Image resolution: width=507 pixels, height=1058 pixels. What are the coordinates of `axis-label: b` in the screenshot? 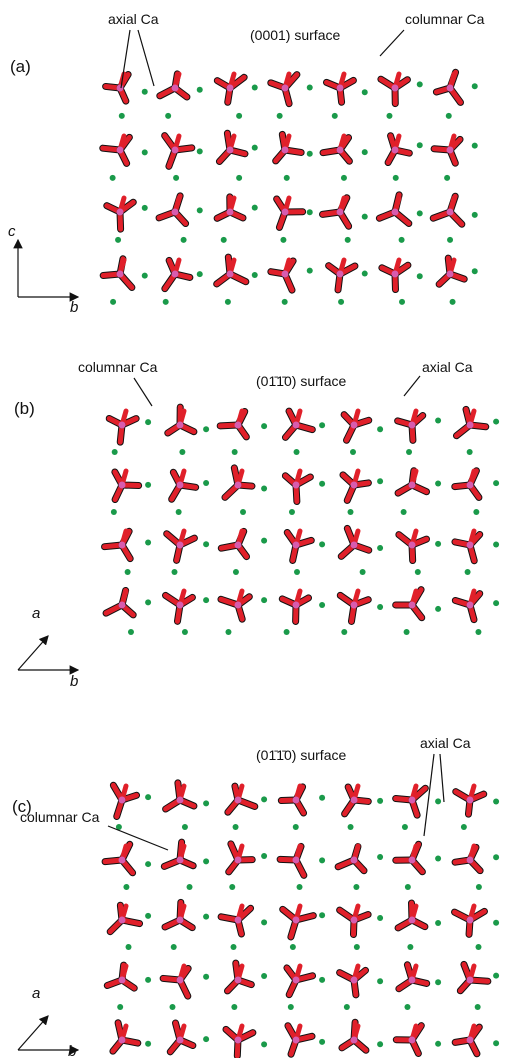 It's located at (74, 307).